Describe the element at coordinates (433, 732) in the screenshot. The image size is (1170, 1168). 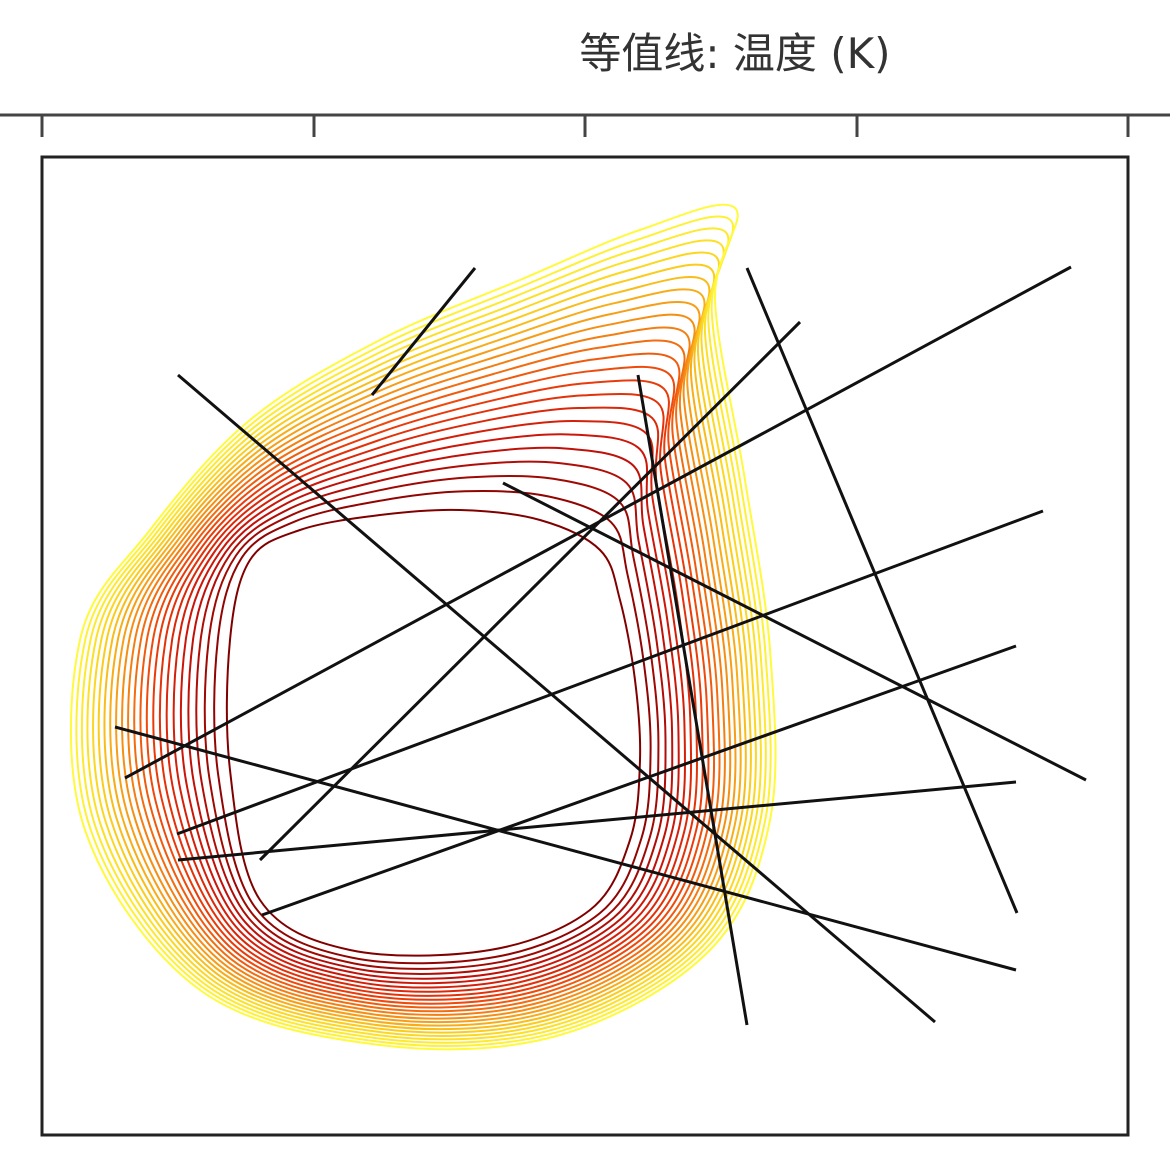
I see `contour-line` at that location.